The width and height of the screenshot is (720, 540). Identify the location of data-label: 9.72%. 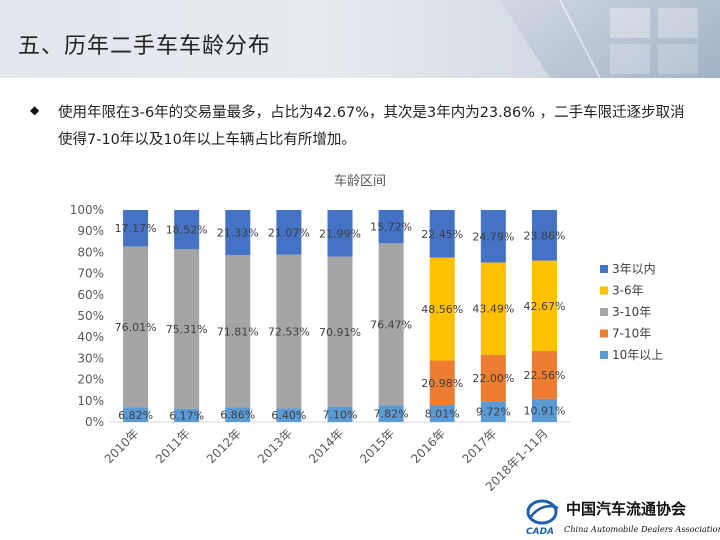
(493, 412).